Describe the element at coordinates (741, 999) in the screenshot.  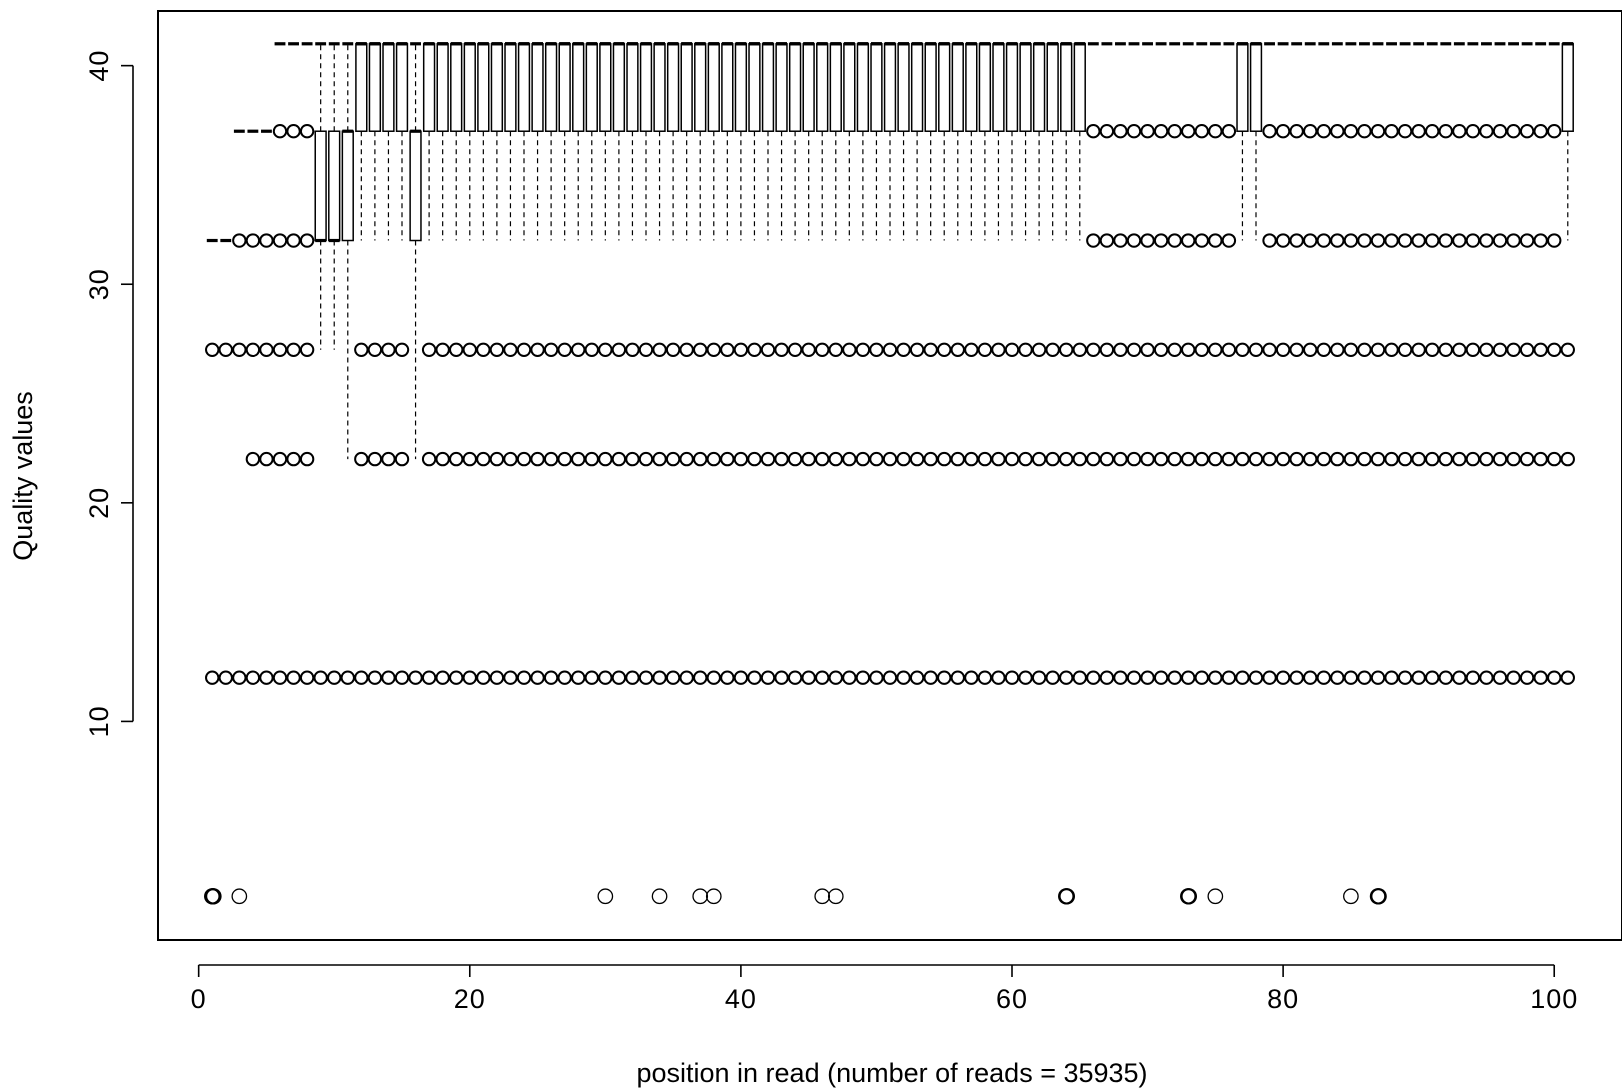
I see `x-tick-label: 40` at that location.